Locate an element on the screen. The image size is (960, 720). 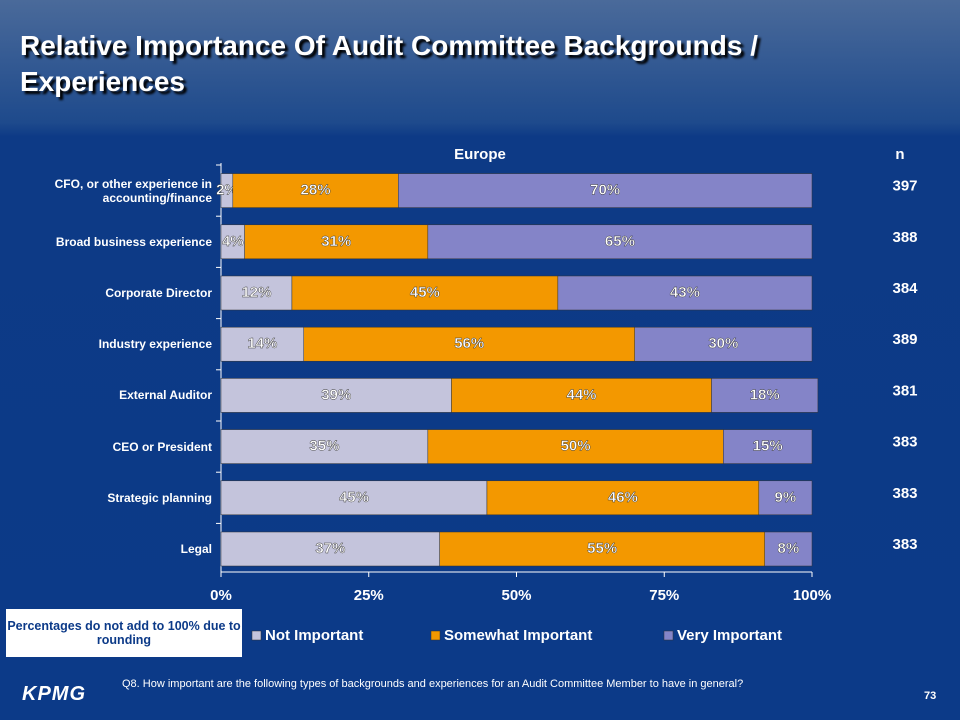
y-tick-label: External Auditor is located at coordinates (165, 395).